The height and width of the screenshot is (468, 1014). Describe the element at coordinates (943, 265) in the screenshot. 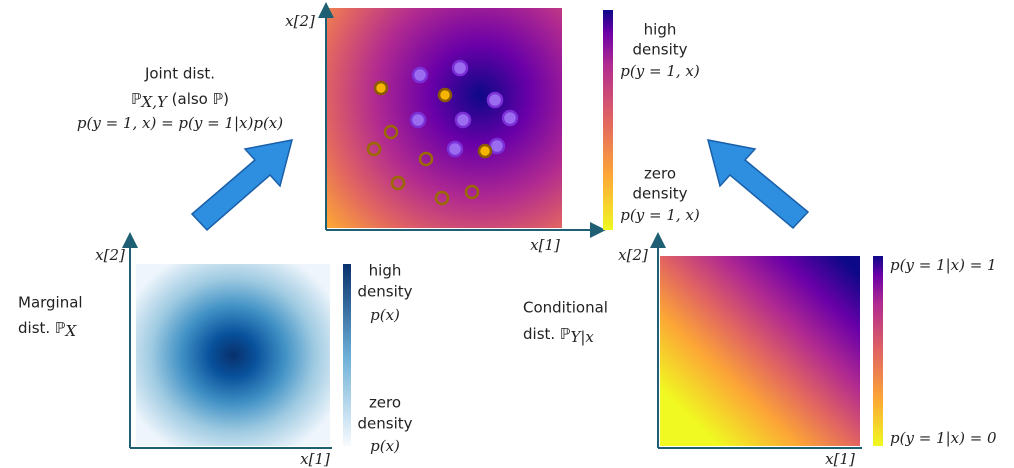

I see `cb-text: p(y = 1|x) = 1` at that location.